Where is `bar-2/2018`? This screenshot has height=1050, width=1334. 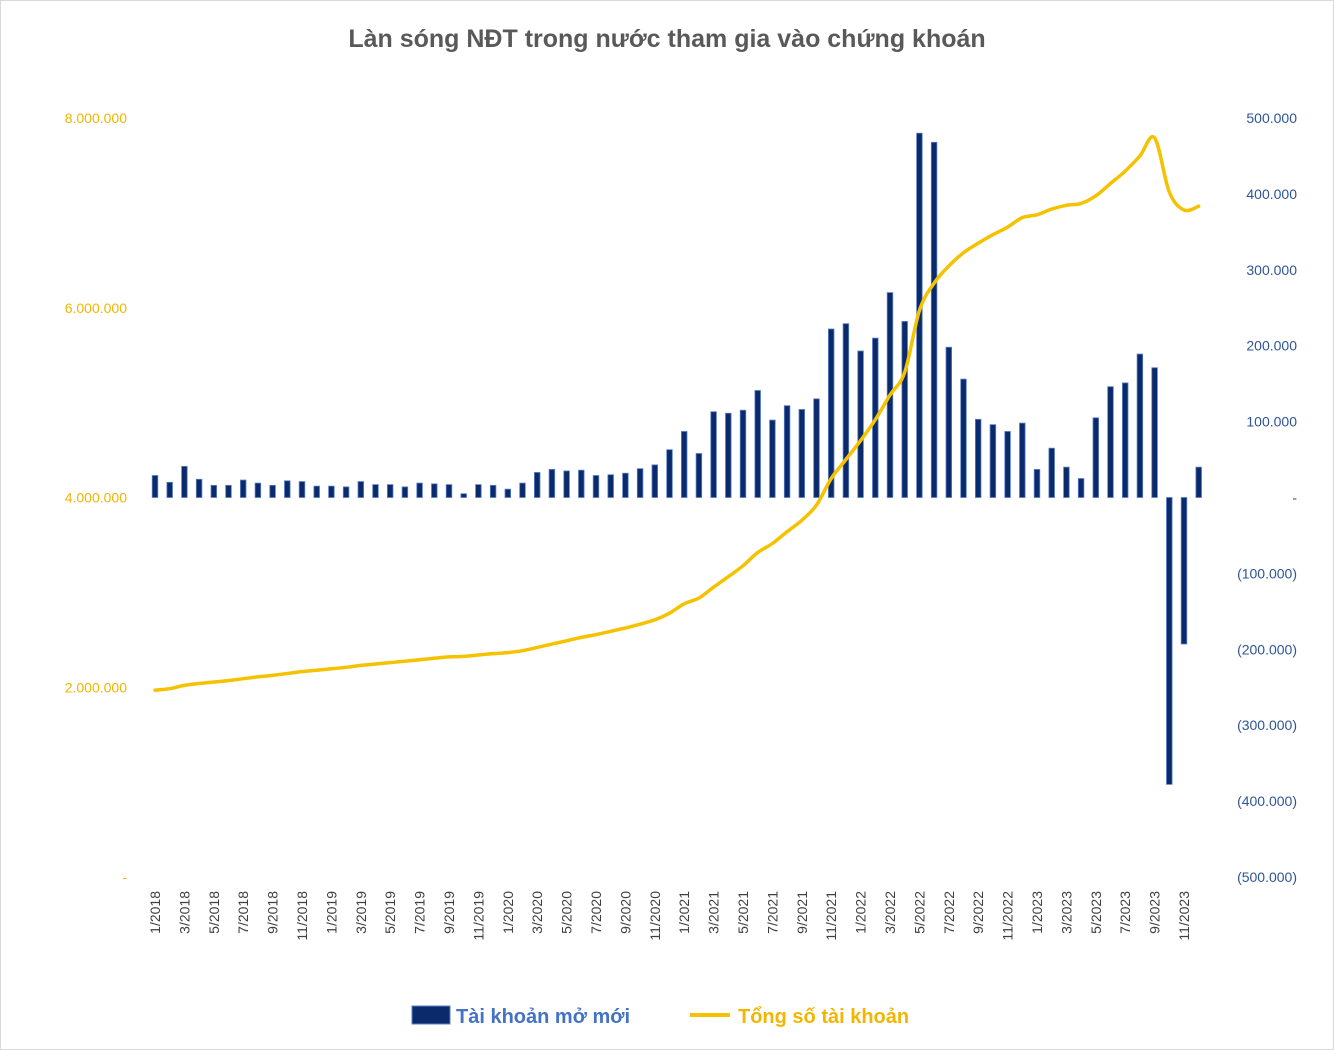
bar-2/2018 is located at coordinates (169, 489).